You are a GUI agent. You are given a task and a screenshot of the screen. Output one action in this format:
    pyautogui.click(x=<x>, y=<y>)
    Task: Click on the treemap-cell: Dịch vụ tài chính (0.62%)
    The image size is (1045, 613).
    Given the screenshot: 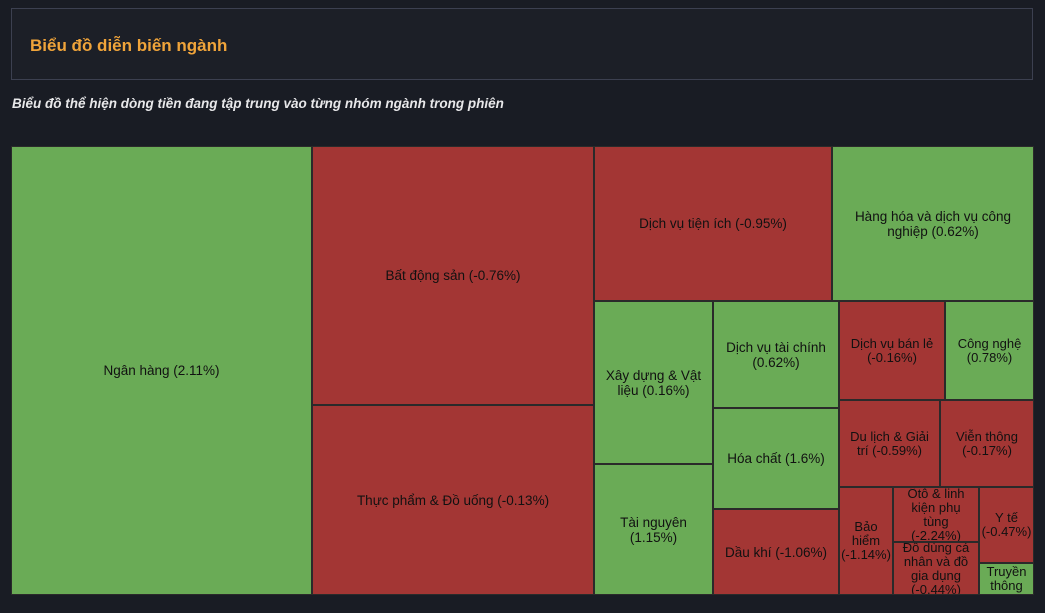 What is the action you would take?
    pyautogui.click(x=776, y=354)
    